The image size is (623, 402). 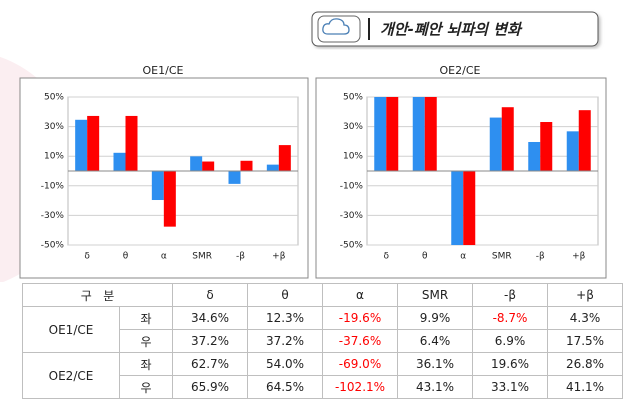 I want to click on table-cell: 6.9%, so click(x=510, y=341).